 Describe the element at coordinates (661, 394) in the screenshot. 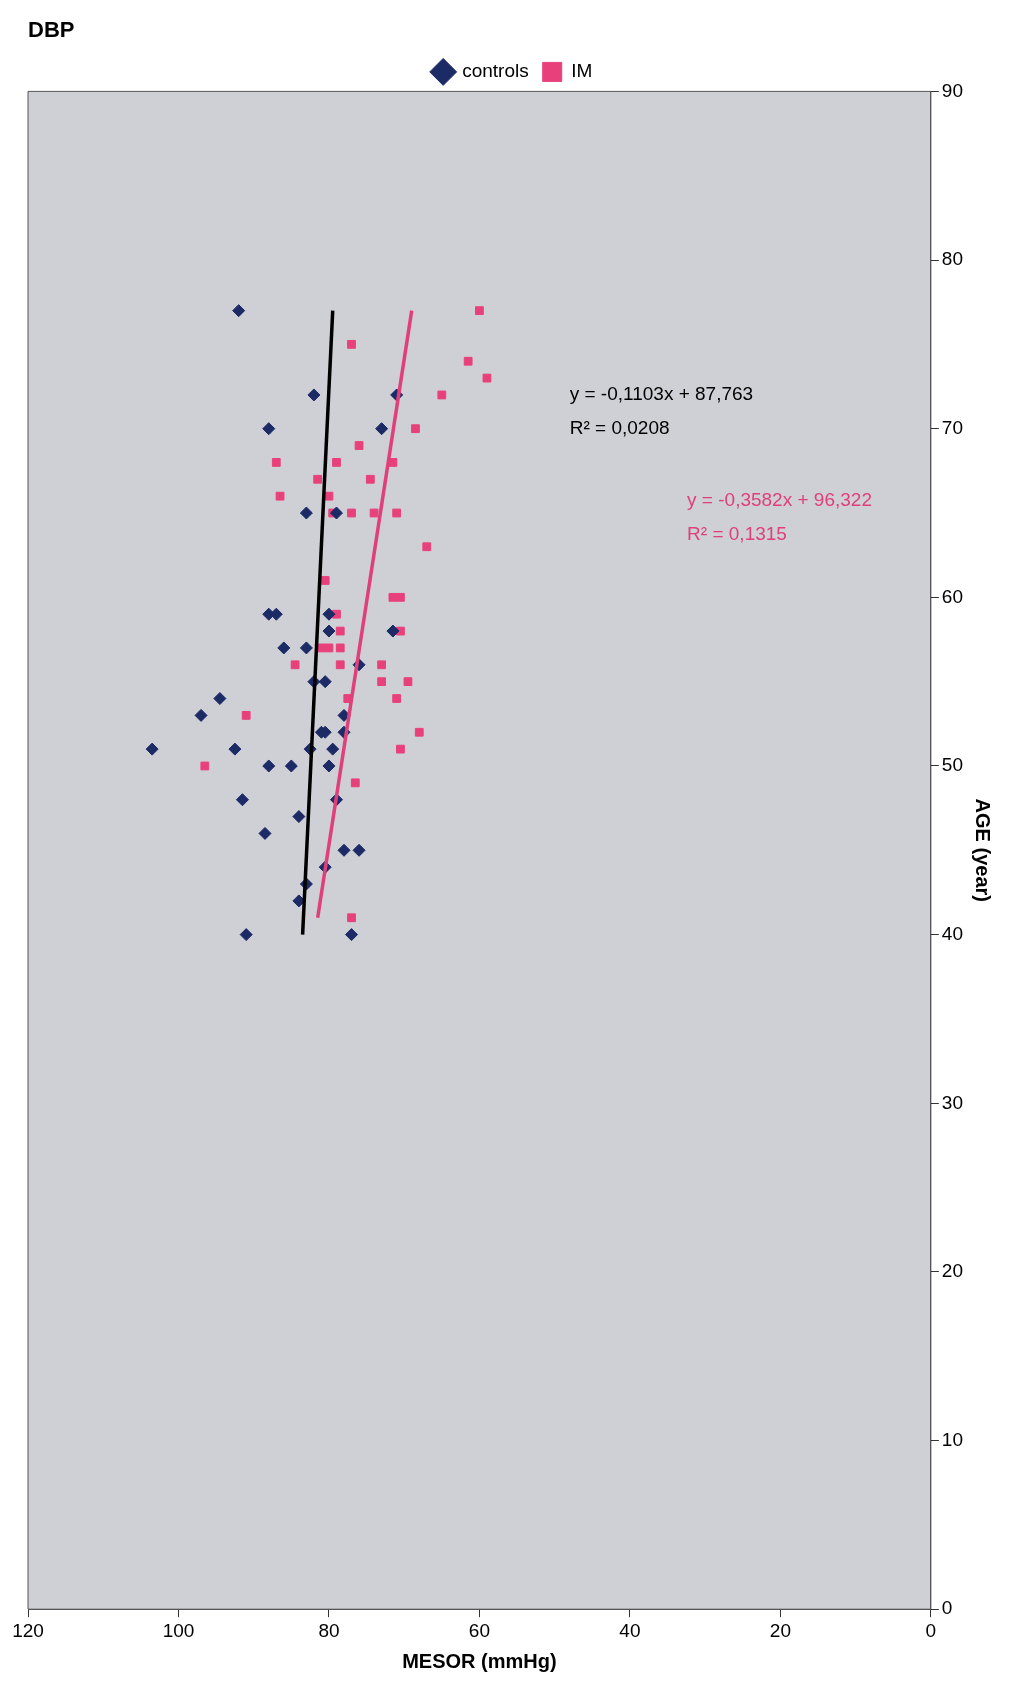

I see `annotation: y = -0,1103x + 87,763` at that location.